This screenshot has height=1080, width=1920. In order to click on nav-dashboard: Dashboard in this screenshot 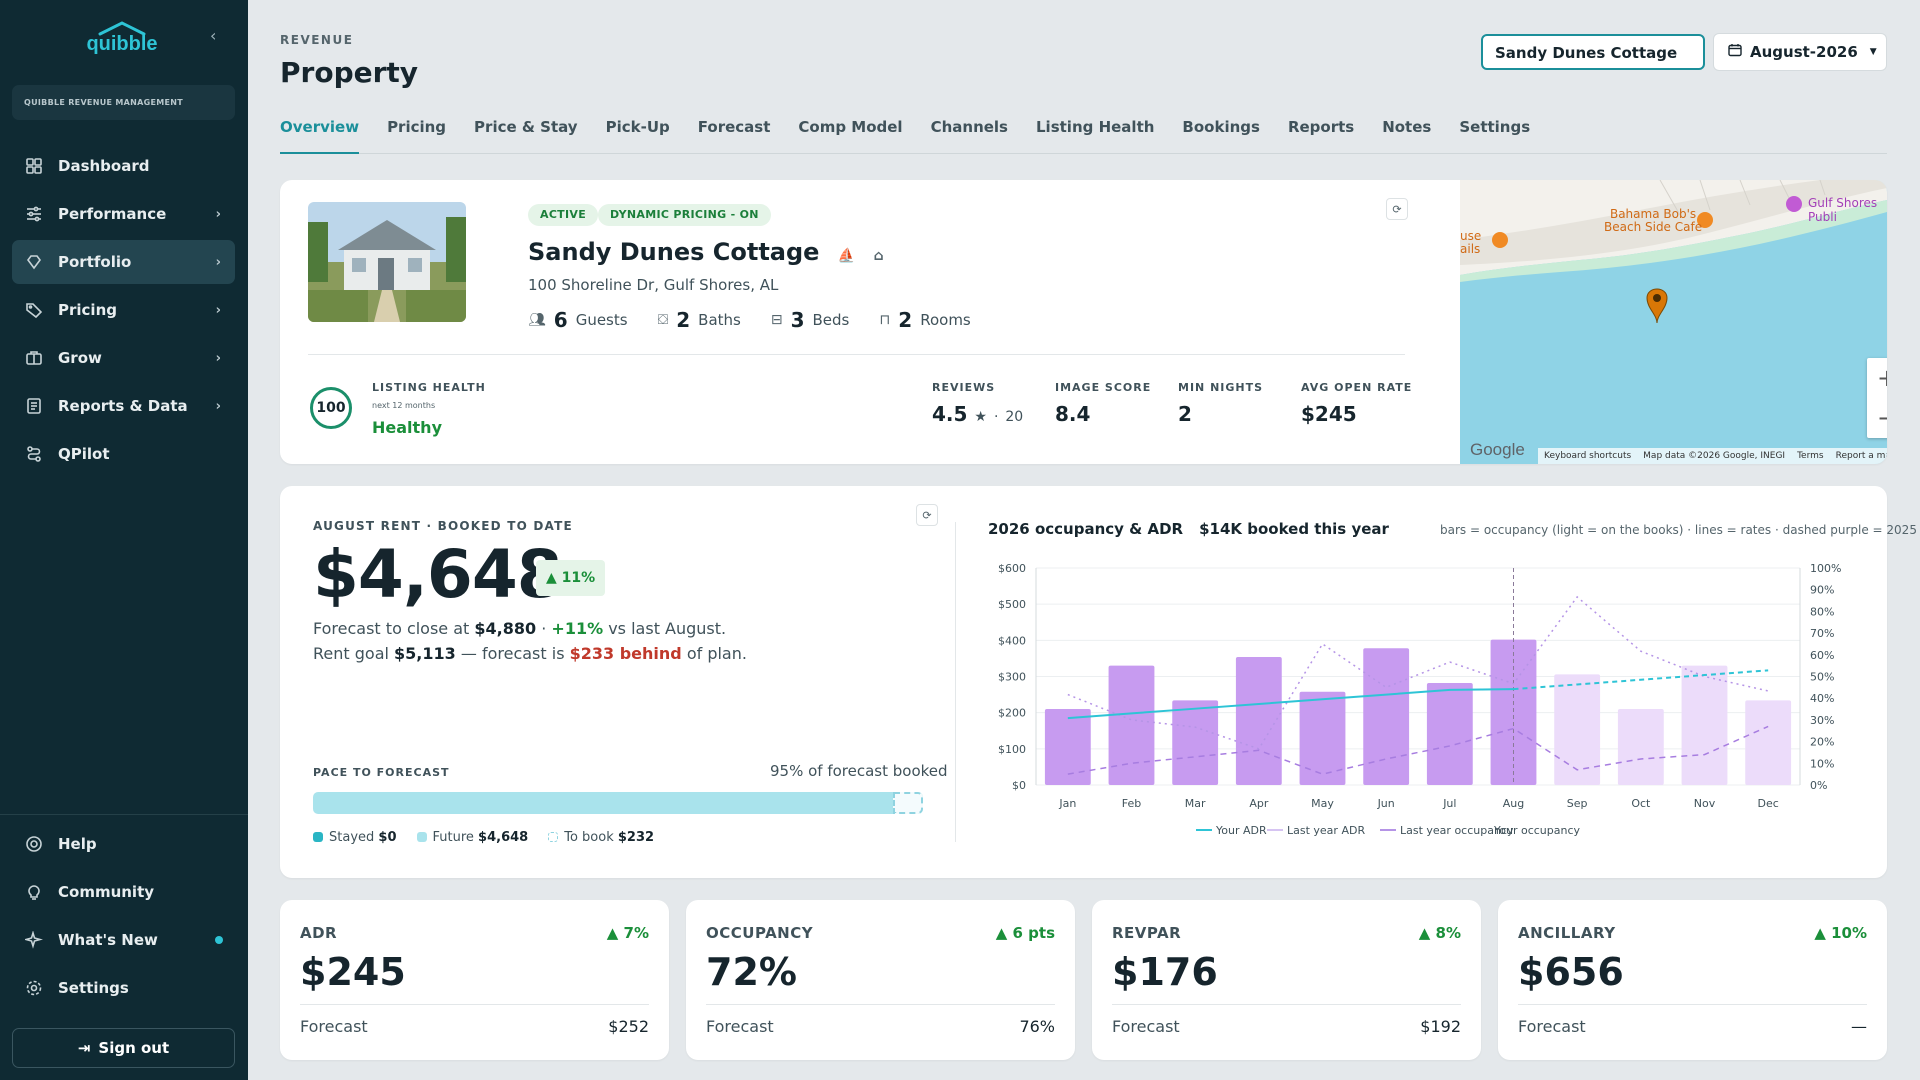, I will do `click(123, 166)`.